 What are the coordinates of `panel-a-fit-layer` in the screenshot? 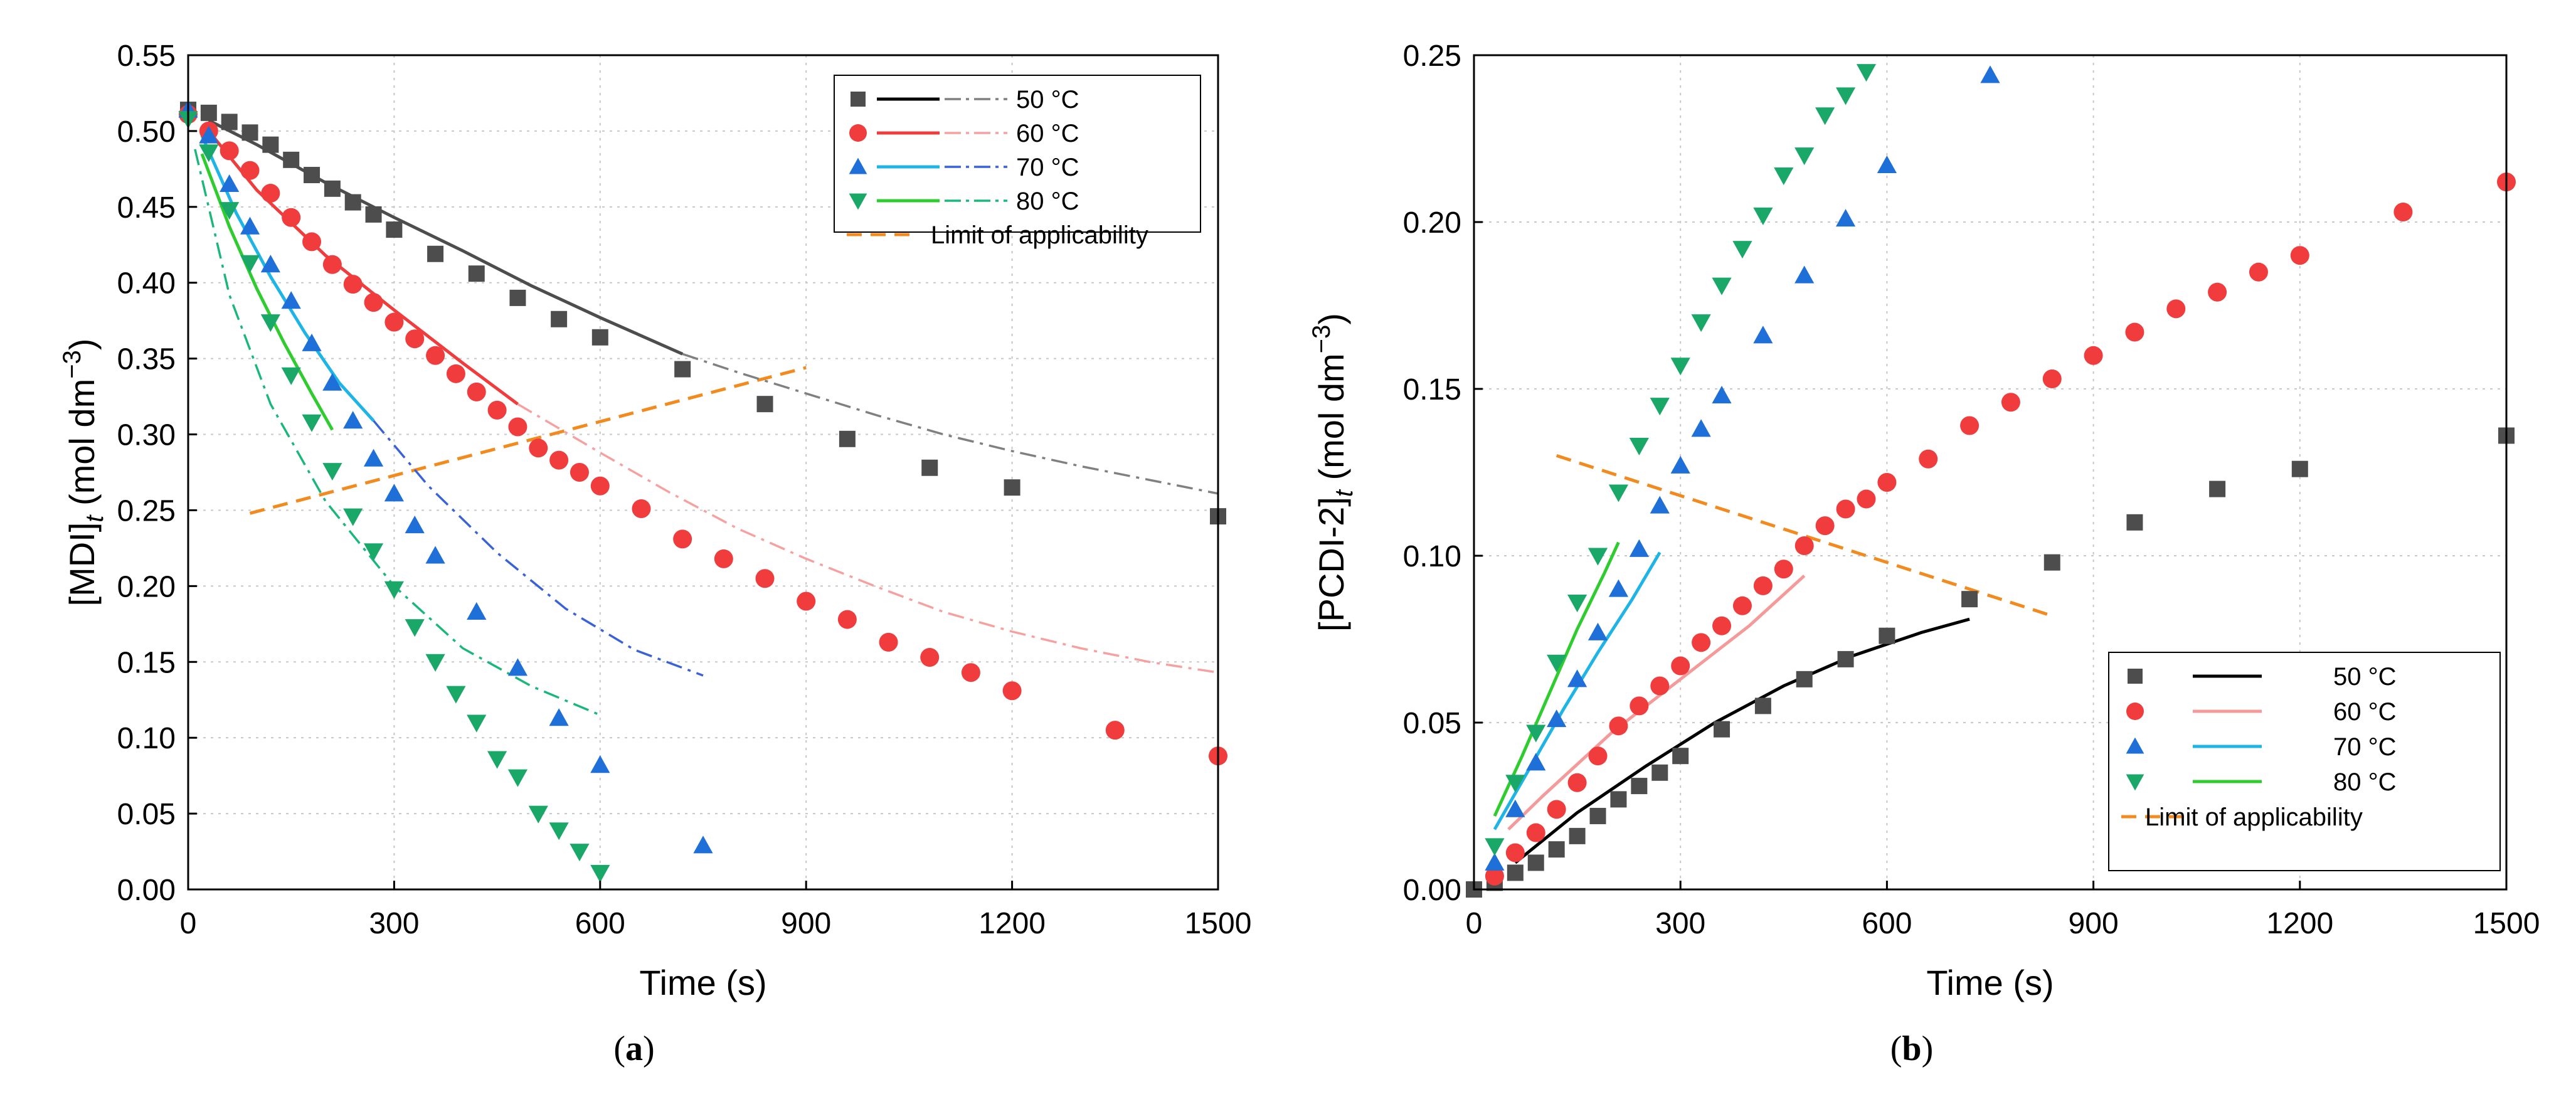 It's located at (442, 275).